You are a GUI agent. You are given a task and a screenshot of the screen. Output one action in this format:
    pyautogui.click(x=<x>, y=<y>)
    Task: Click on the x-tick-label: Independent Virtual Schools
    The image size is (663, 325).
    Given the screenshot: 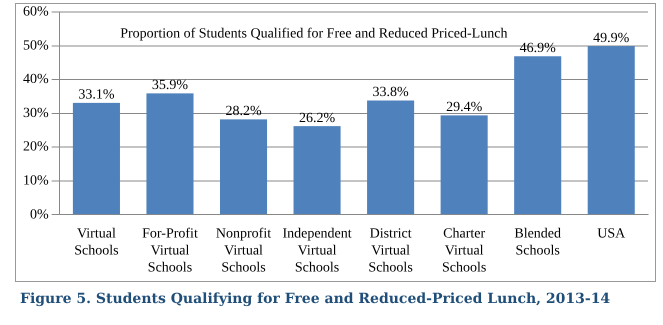 What is the action you would take?
    pyautogui.click(x=317, y=251)
    